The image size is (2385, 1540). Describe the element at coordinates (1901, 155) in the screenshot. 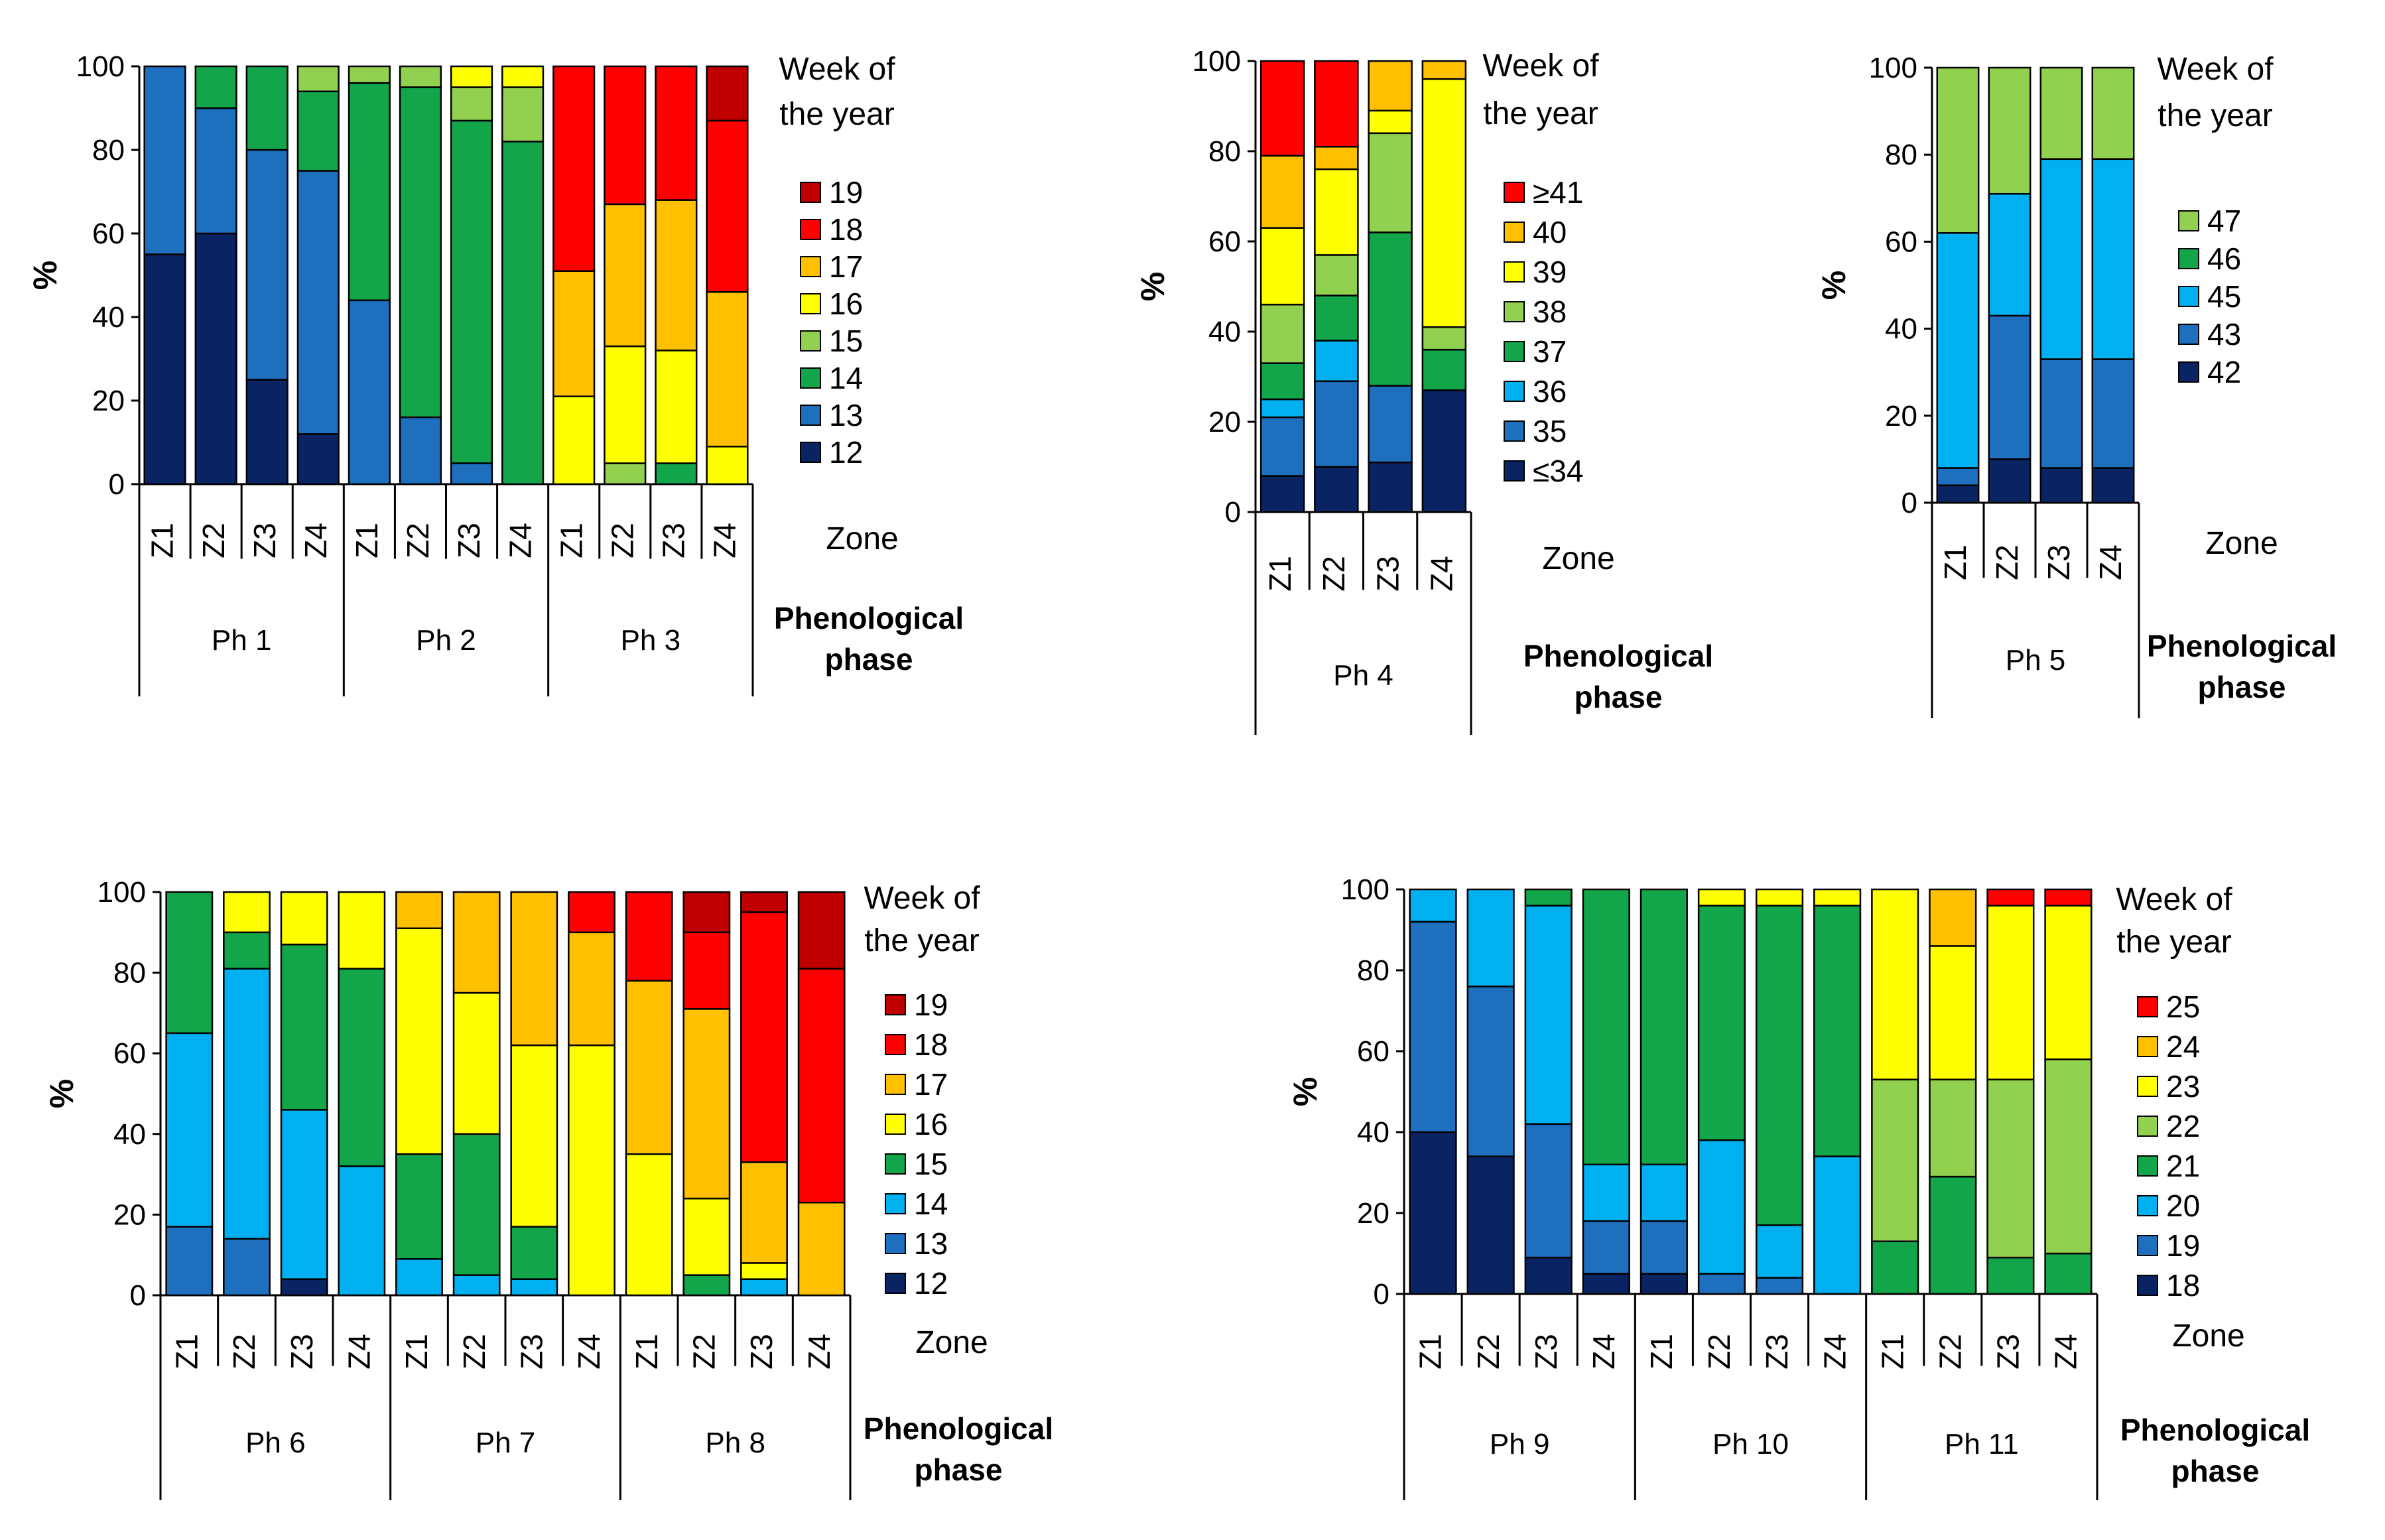

I see `y-tick-label: 80` at that location.